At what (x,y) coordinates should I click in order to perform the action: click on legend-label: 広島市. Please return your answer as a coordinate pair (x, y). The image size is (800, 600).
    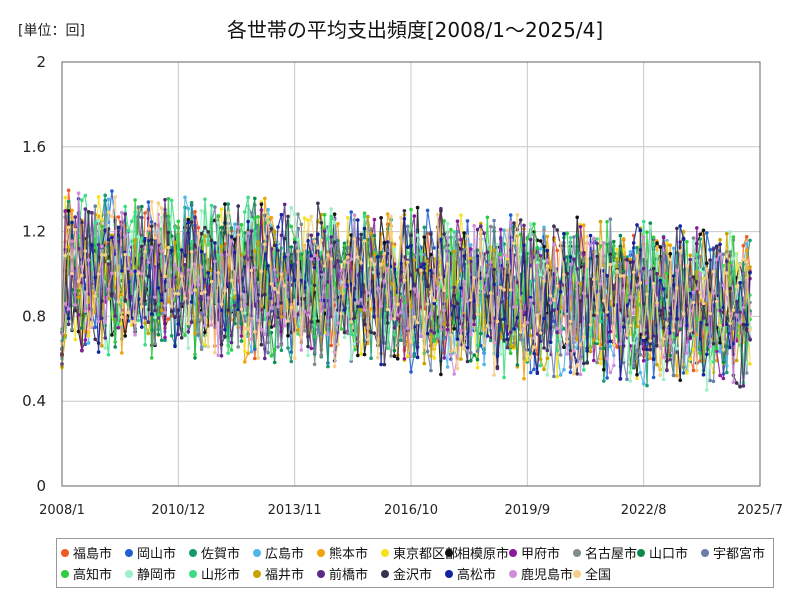
    Looking at the image, I should click on (285, 554).